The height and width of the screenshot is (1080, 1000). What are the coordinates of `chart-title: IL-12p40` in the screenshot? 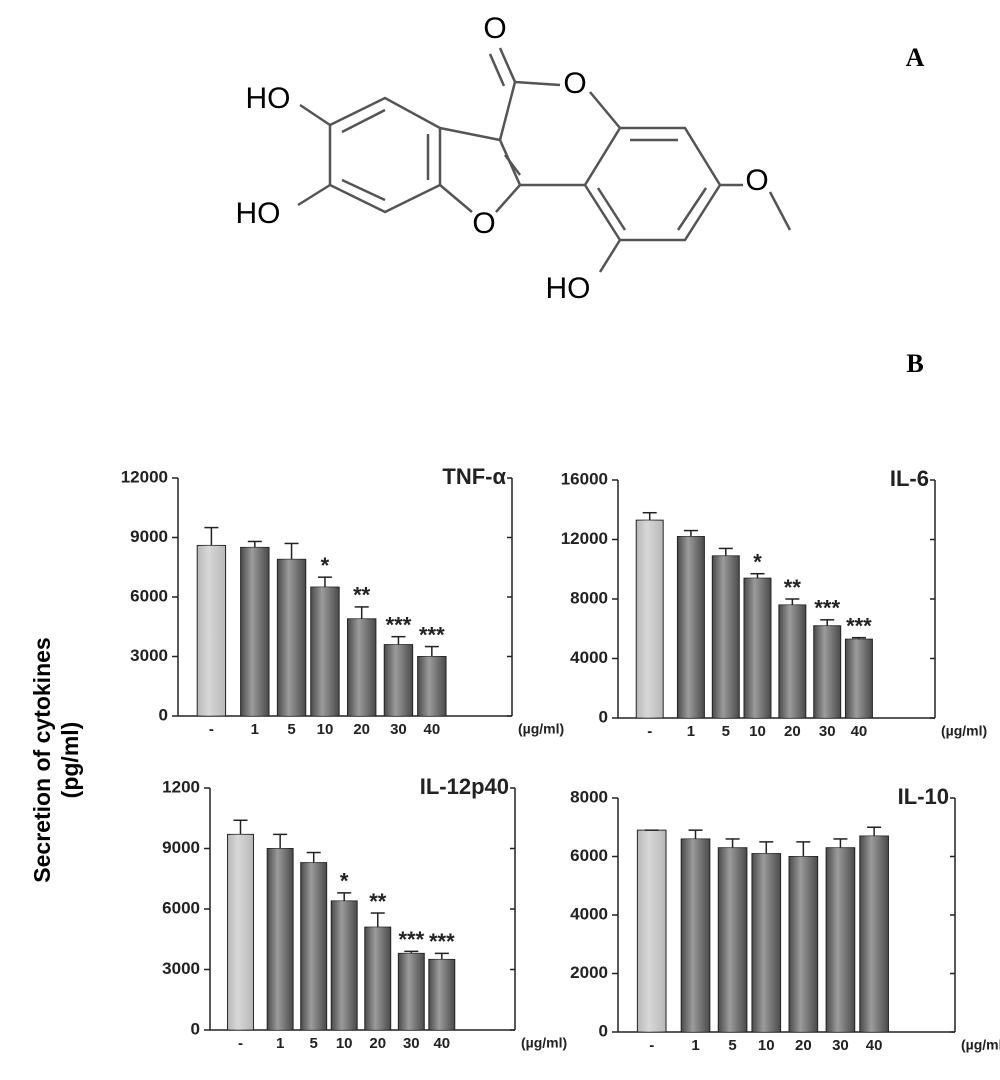 It's located at (464, 786).